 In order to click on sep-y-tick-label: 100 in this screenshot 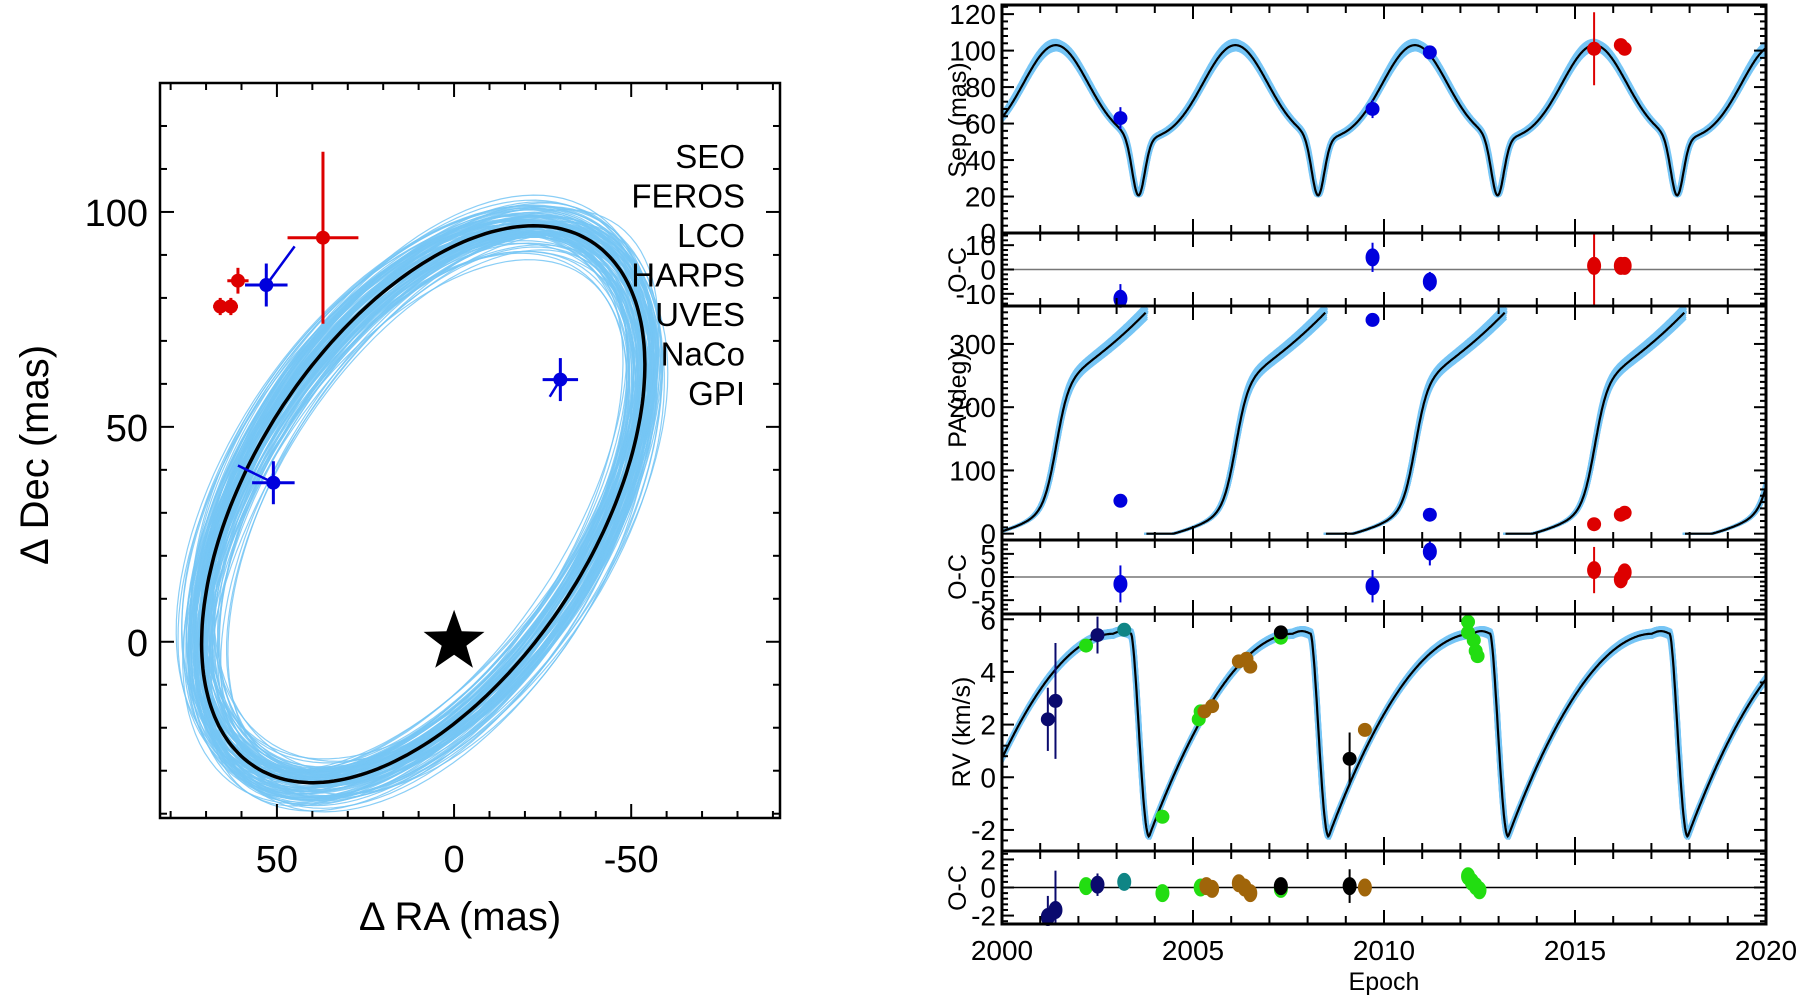, I will do `click(972, 51)`.